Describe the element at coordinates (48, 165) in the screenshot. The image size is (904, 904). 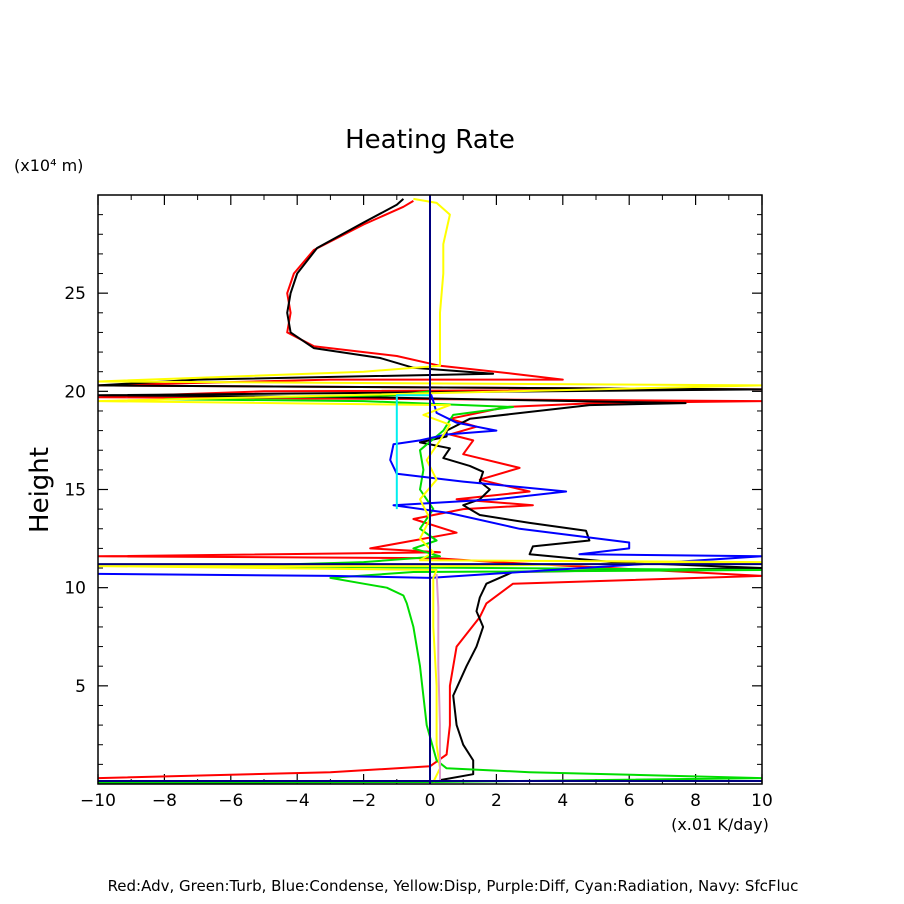
I see `y-unit-label: (x10⁴ m)` at that location.